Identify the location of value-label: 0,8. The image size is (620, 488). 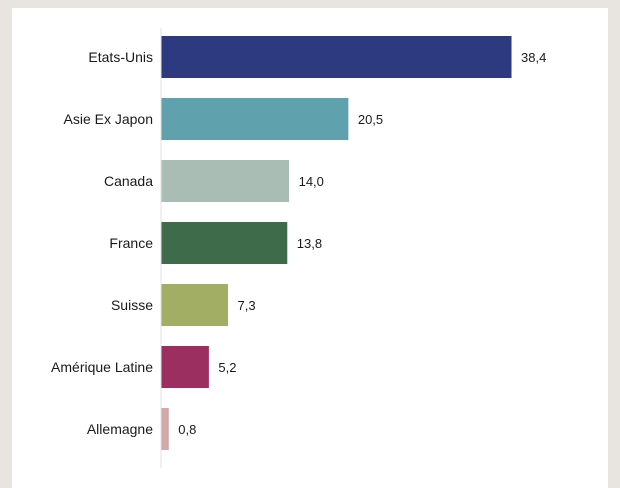
(187, 429).